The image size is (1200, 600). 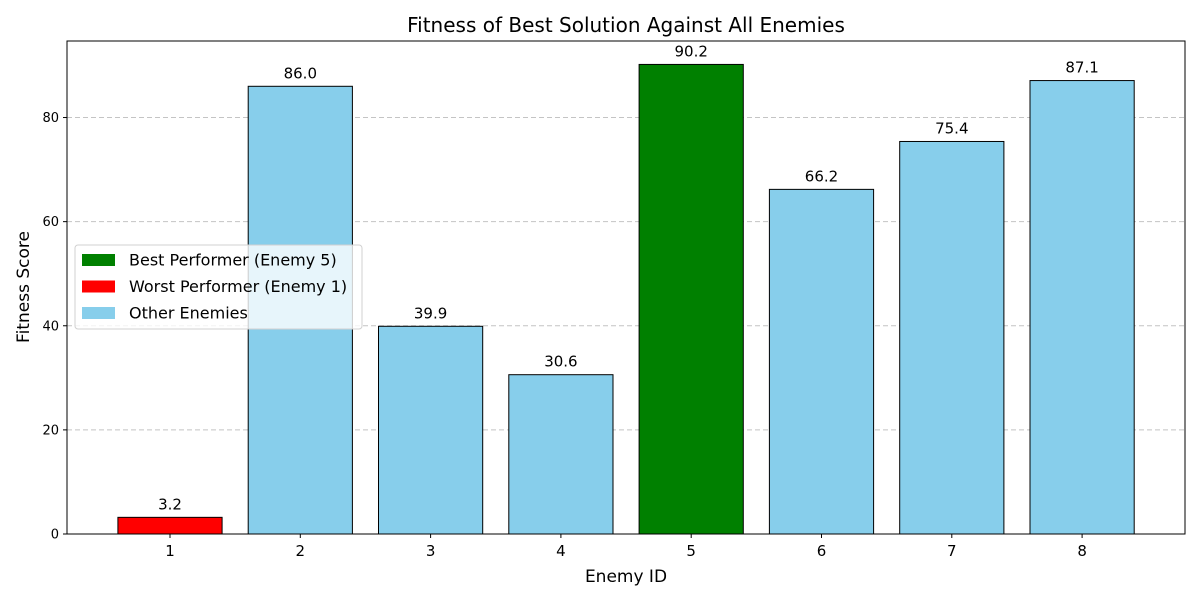 I want to click on y-tick-label: 20, so click(x=50, y=430).